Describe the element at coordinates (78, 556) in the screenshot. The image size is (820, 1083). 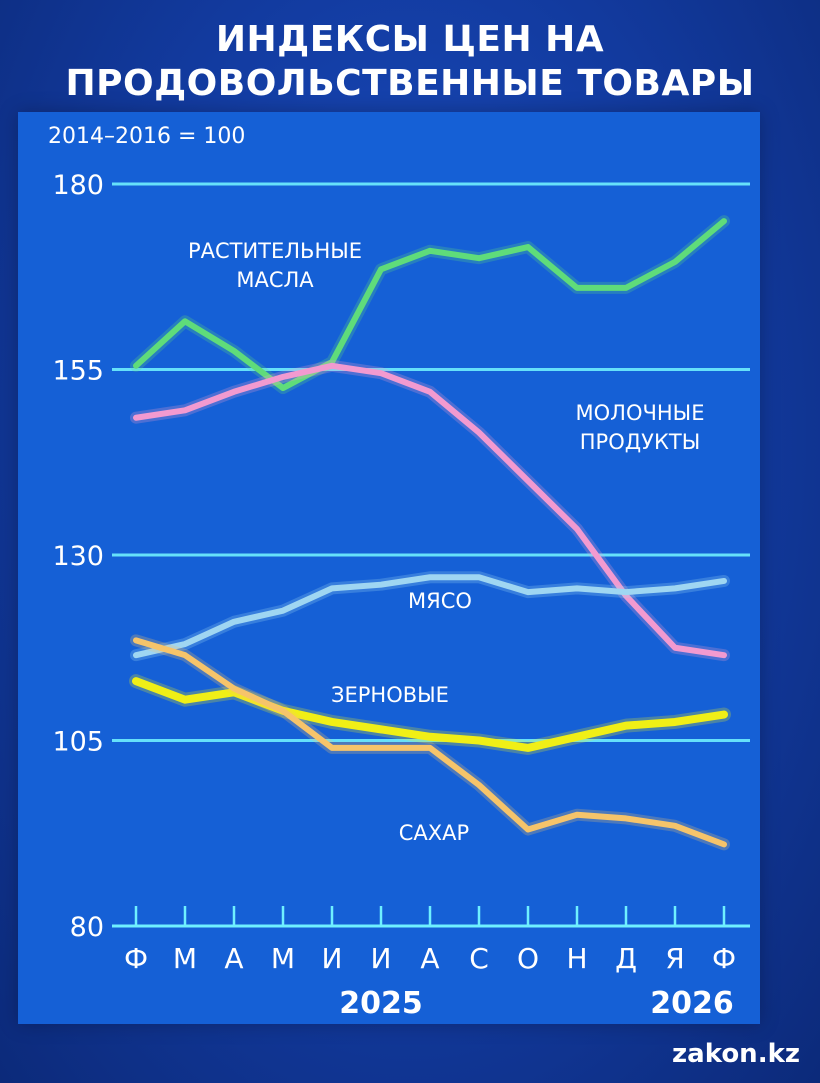
I see `y-tick-label-130: 130` at that location.